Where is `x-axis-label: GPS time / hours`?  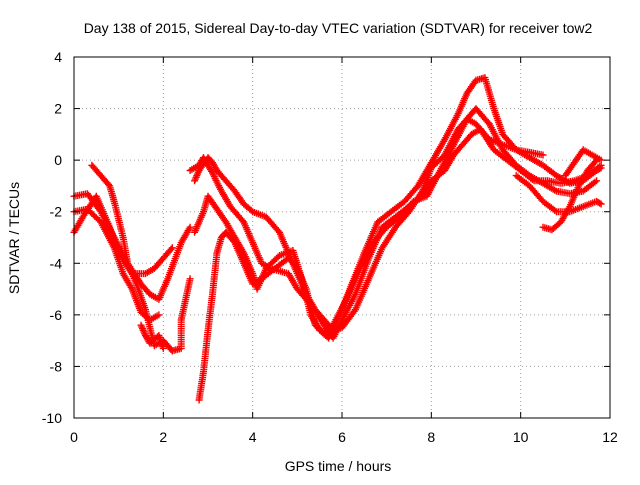
x-axis-label: GPS time / hours is located at coordinates (338, 466).